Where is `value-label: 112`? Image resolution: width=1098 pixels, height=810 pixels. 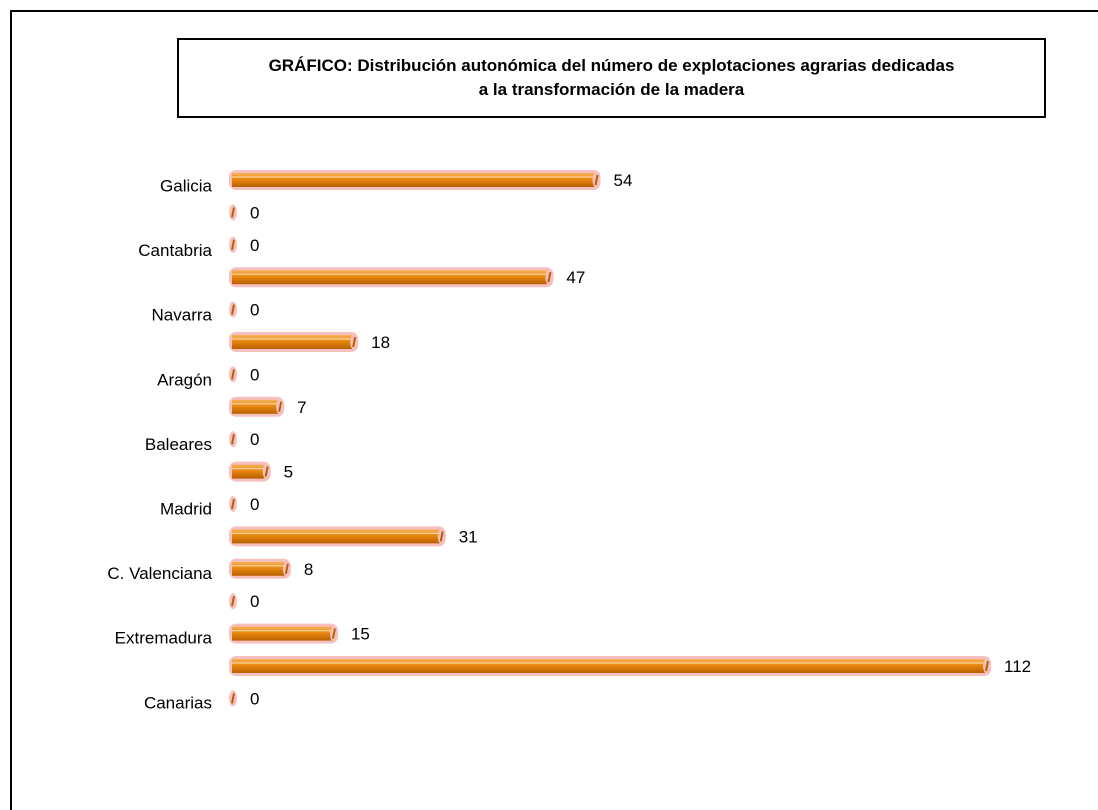 value-label: 112 is located at coordinates (1017, 666).